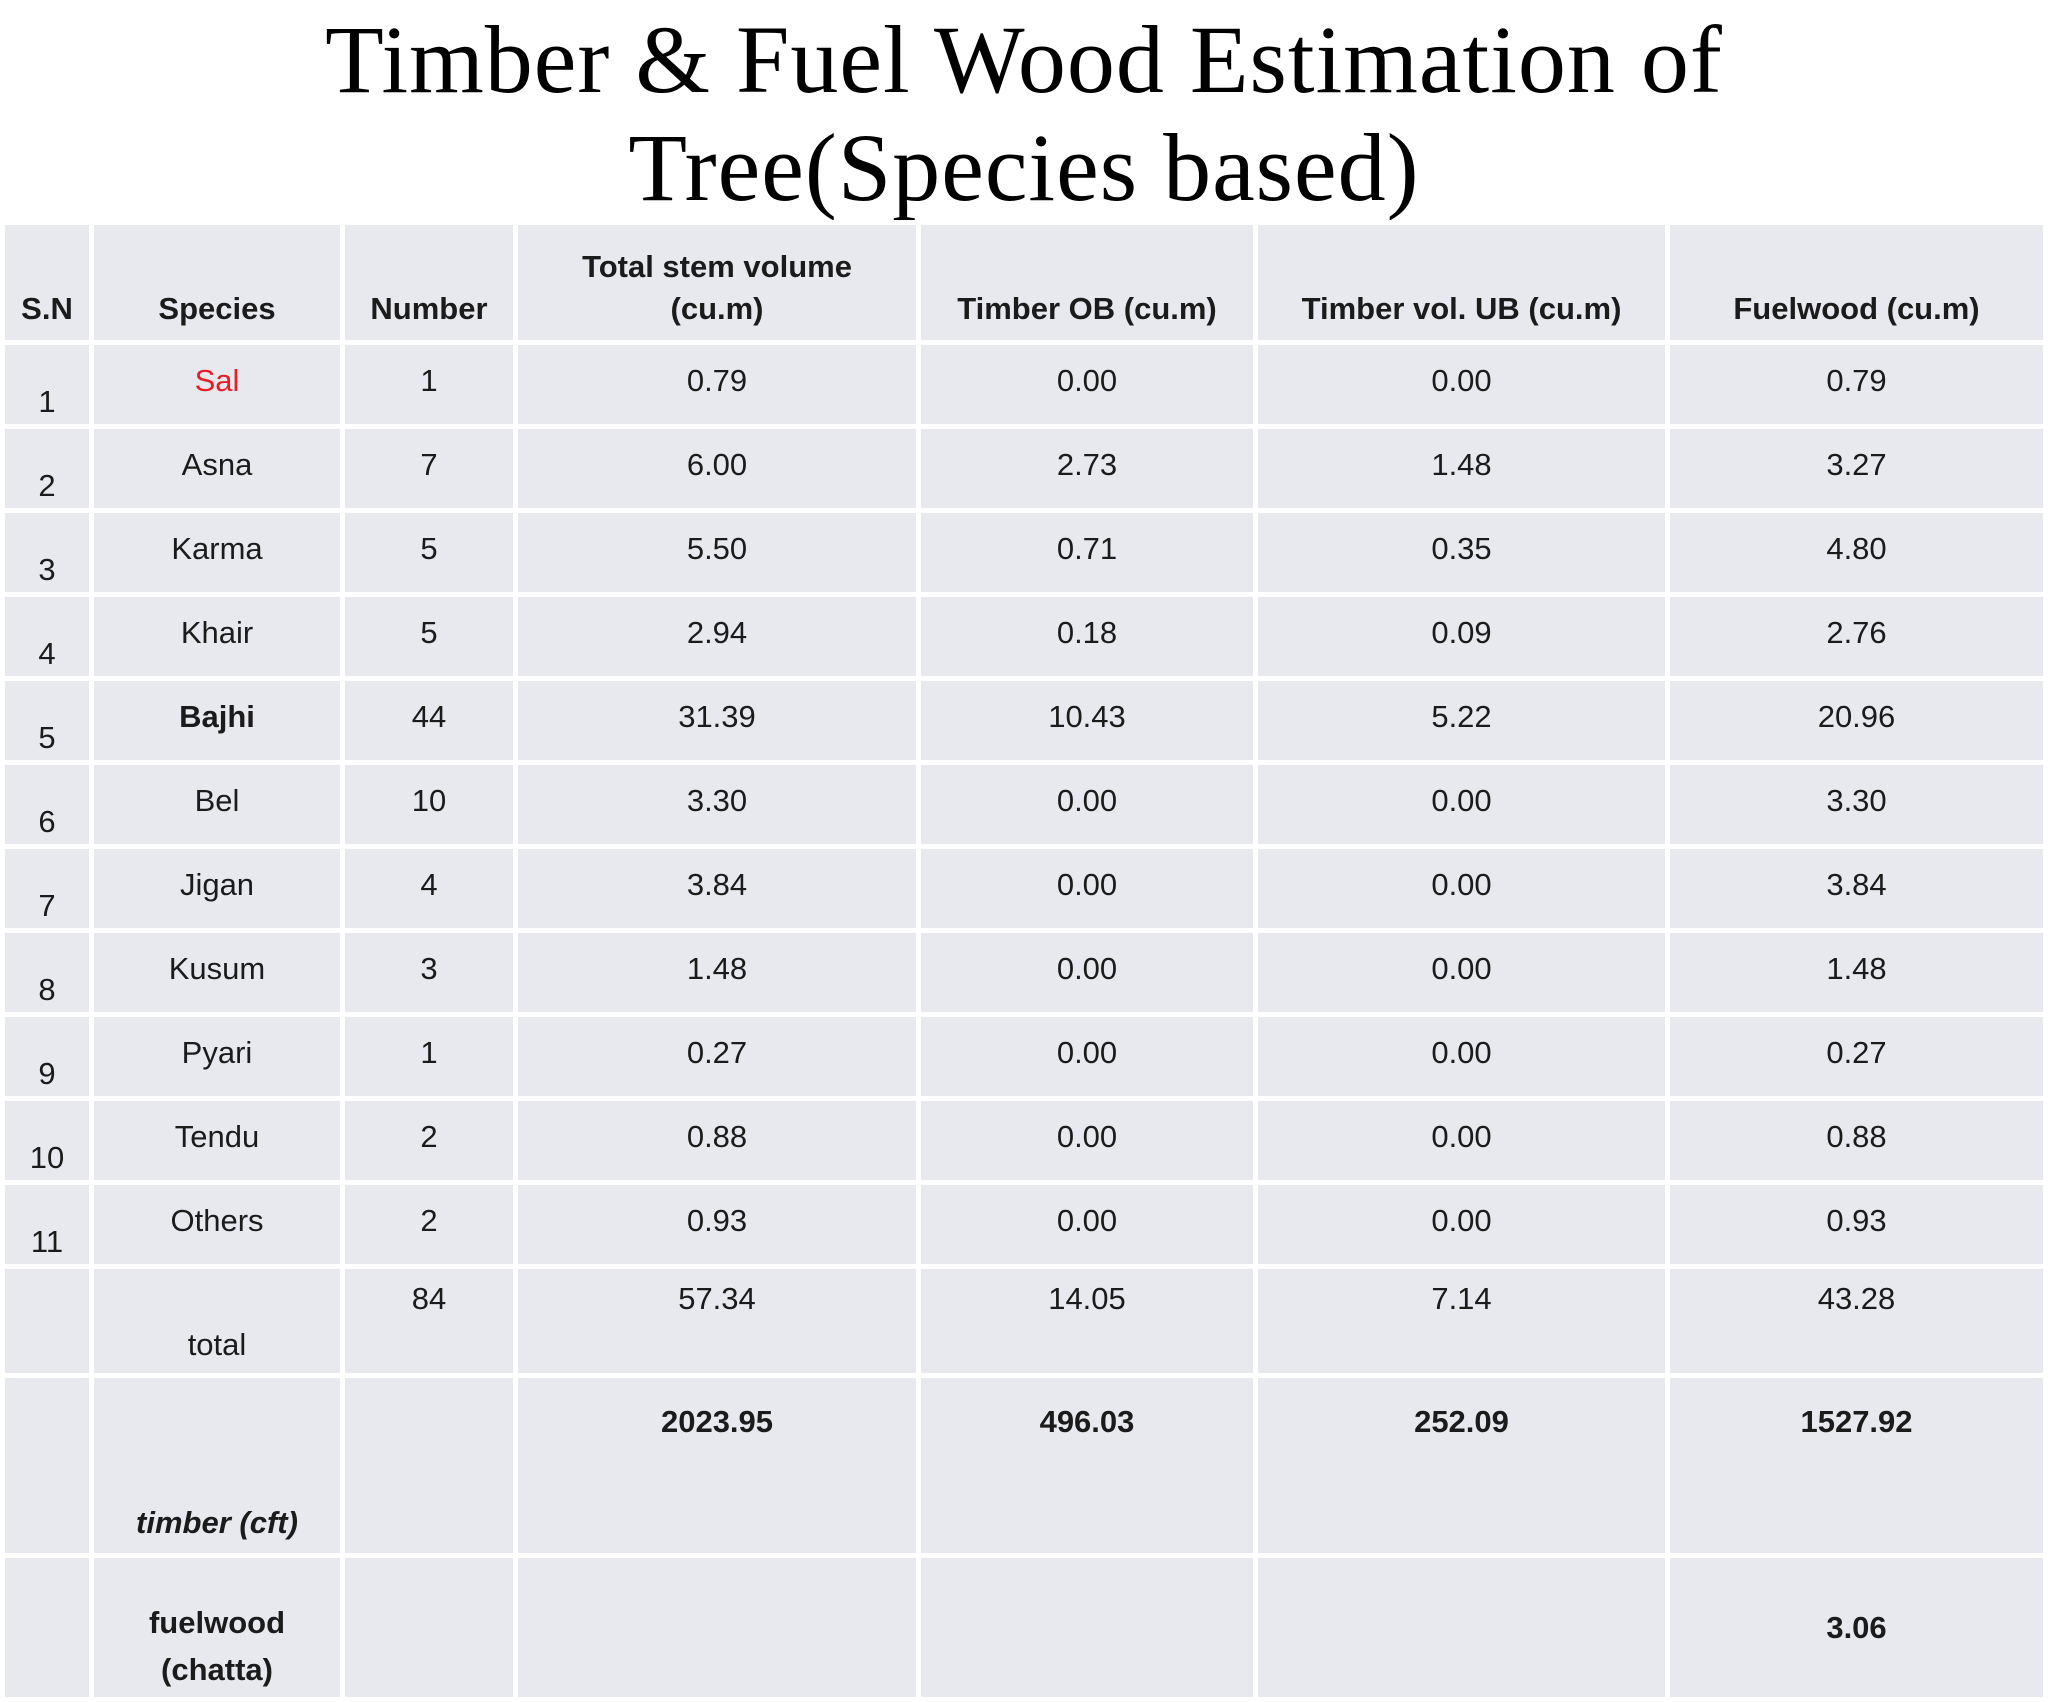 The height and width of the screenshot is (1702, 2048). I want to click on cell-stem: 3.84, so click(717, 888).